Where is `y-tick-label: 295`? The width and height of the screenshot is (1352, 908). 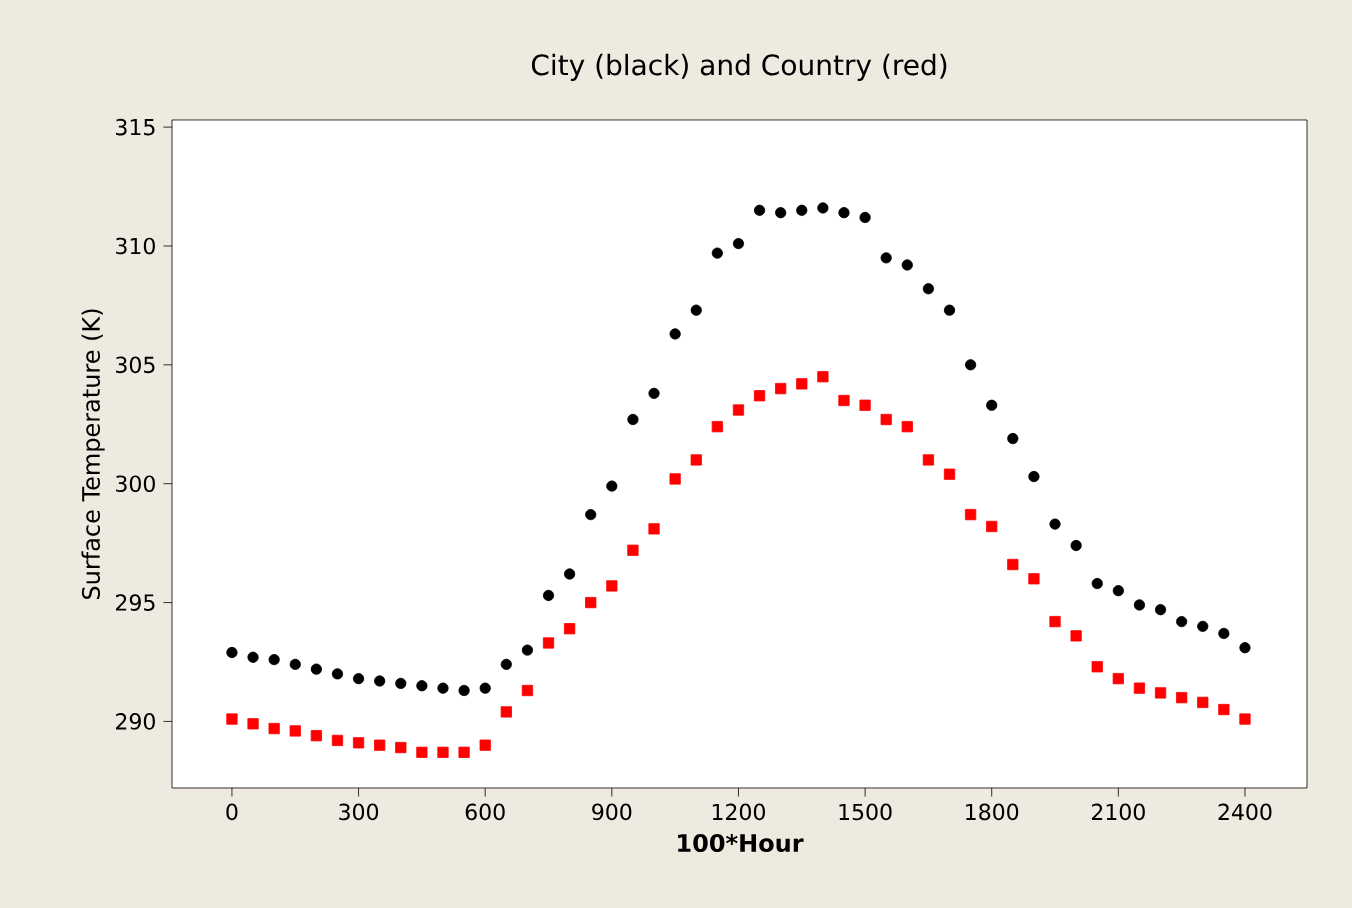
y-tick-label: 295 is located at coordinates (135, 602).